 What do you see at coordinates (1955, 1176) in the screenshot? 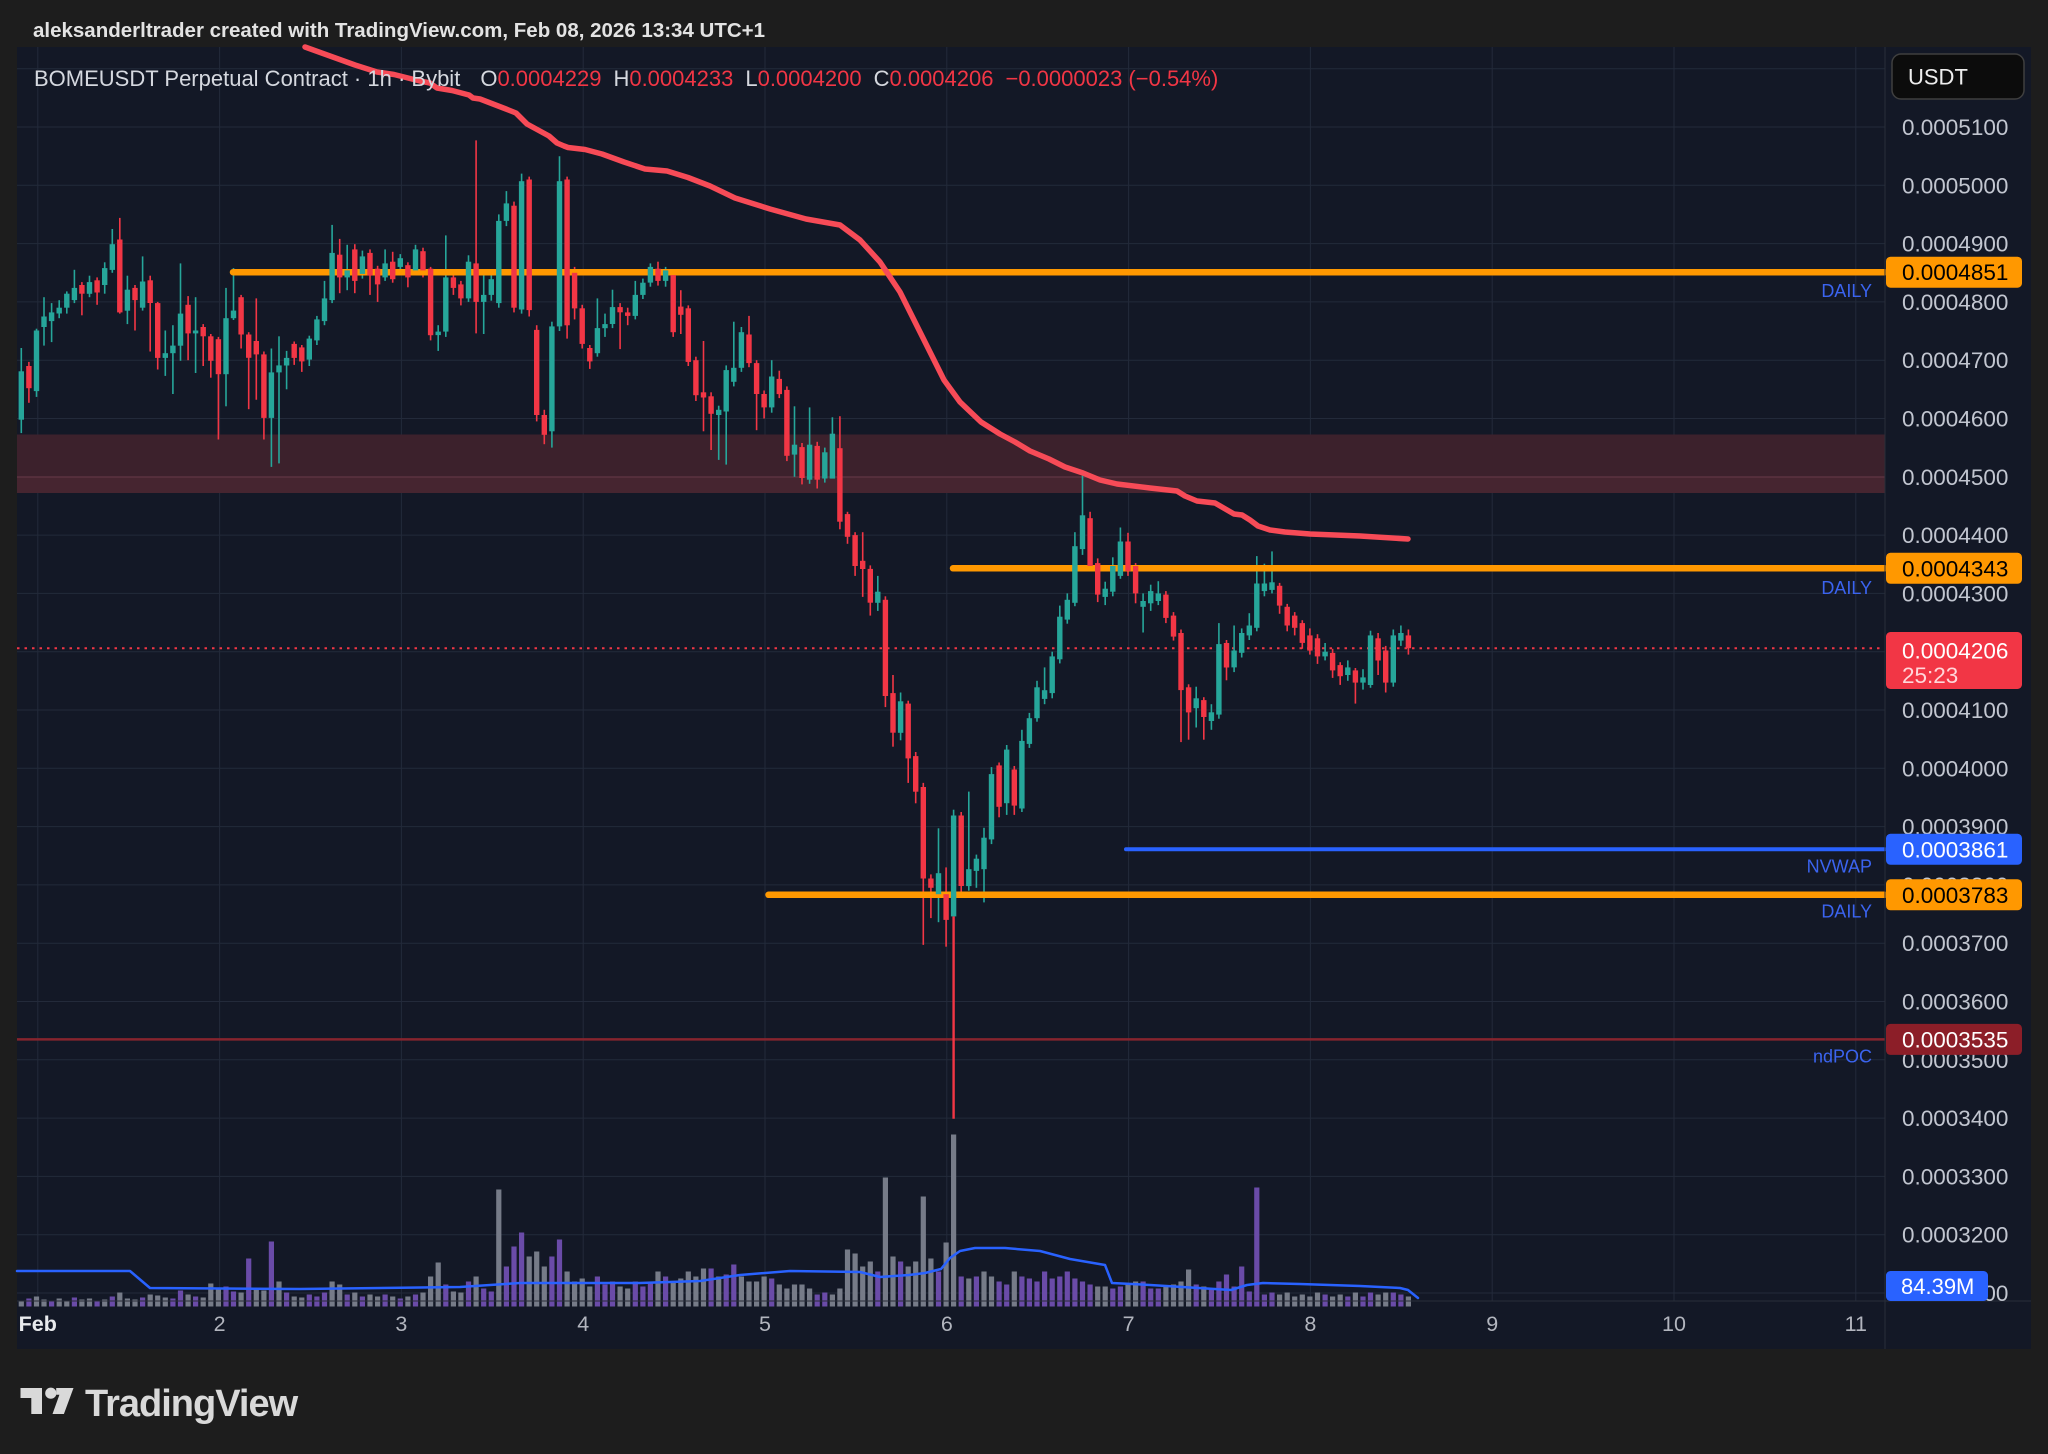
I see `svg-text: 0.0003300` at bounding box center [1955, 1176].